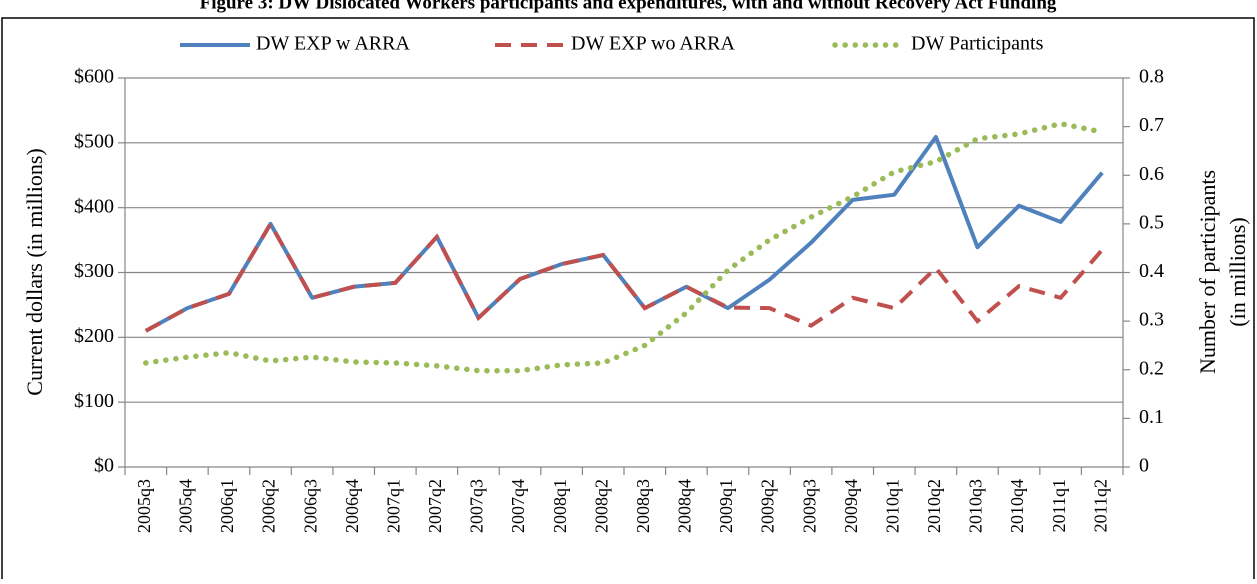  Describe the element at coordinates (227, 506) in the screenshot. I see `x-tick-label: 2006q1` at that location.